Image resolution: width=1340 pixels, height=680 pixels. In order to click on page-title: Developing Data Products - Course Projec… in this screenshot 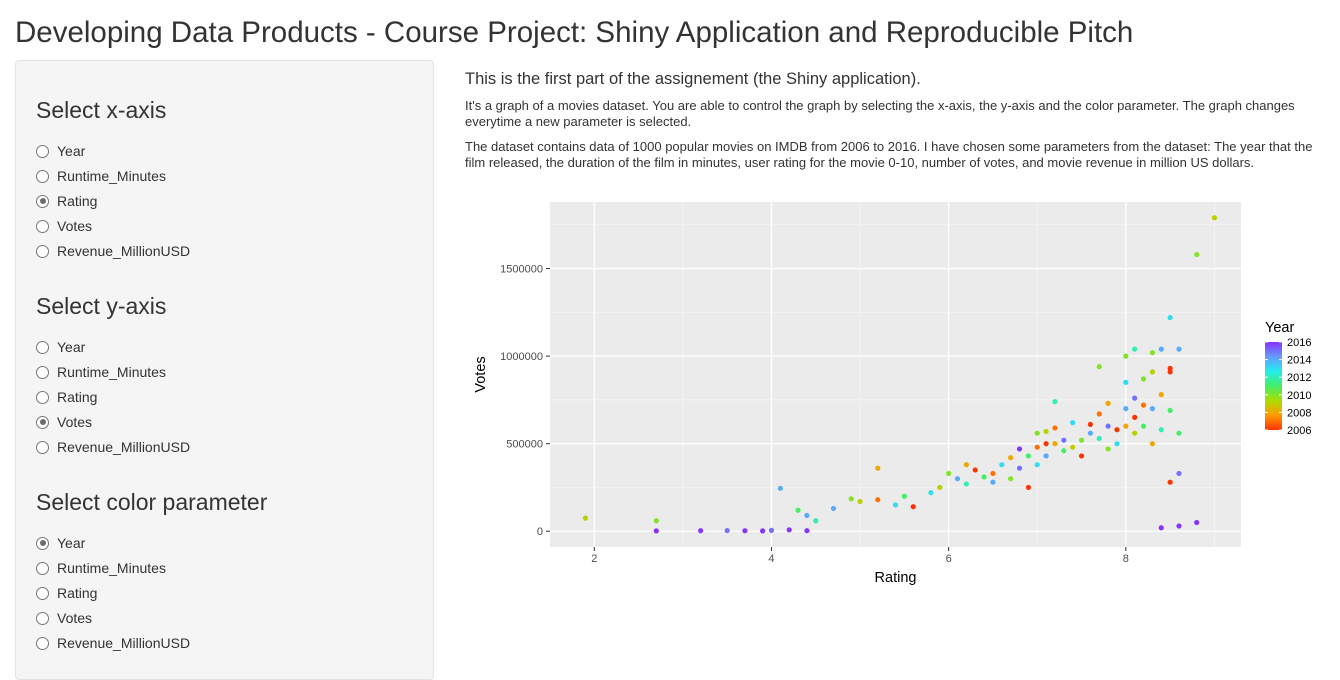, I will do `click(574, 32)`.